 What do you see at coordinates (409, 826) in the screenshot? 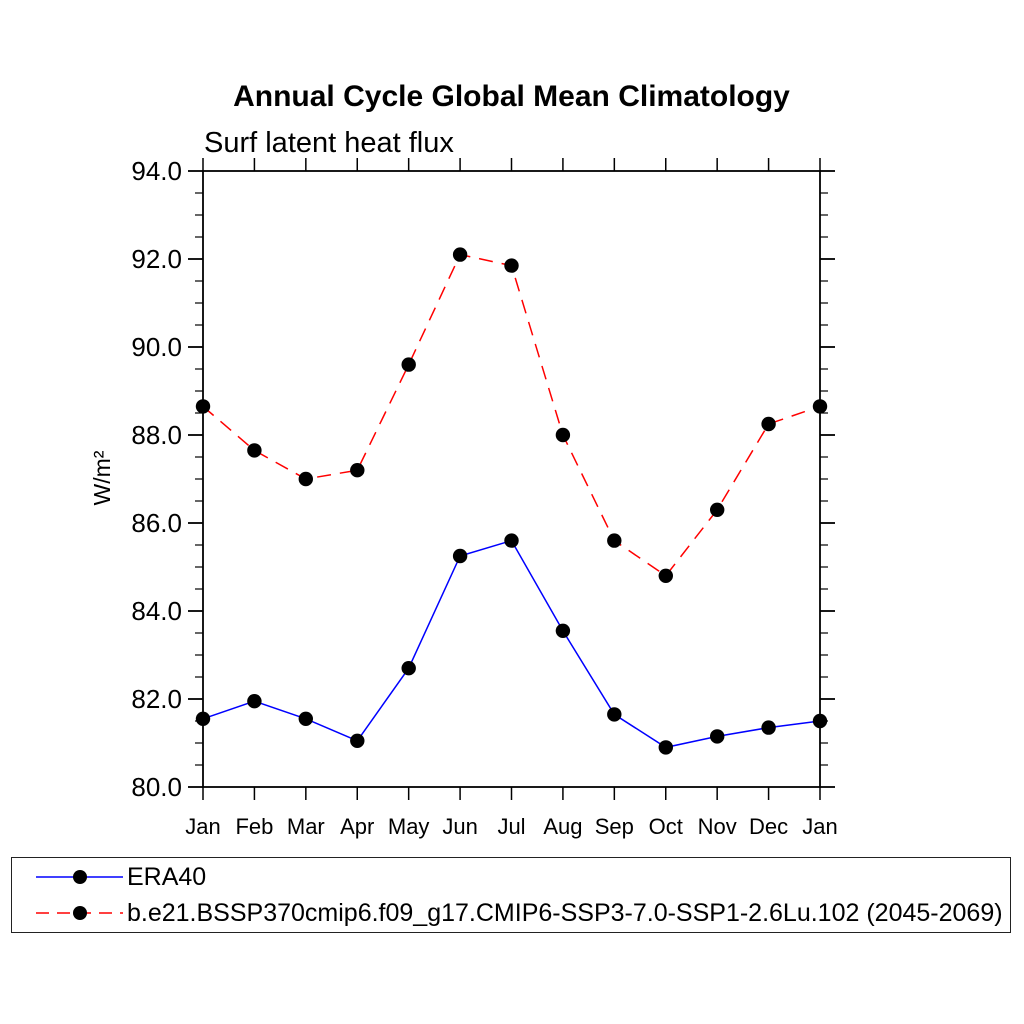
I see `x-axis-month-label: May` at bounding box center [409, 826].